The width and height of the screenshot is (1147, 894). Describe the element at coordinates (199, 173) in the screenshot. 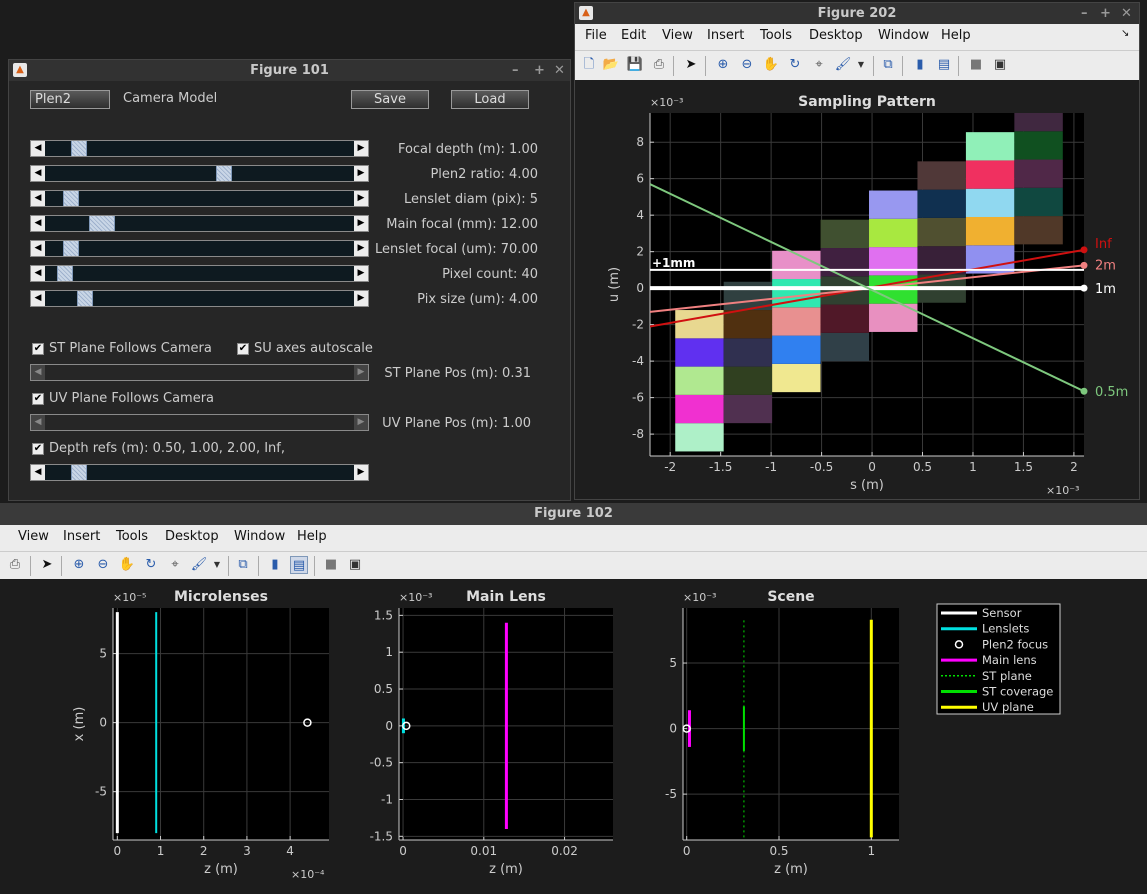

I see `parameter-slider-1: ◀ ▶` at that location.